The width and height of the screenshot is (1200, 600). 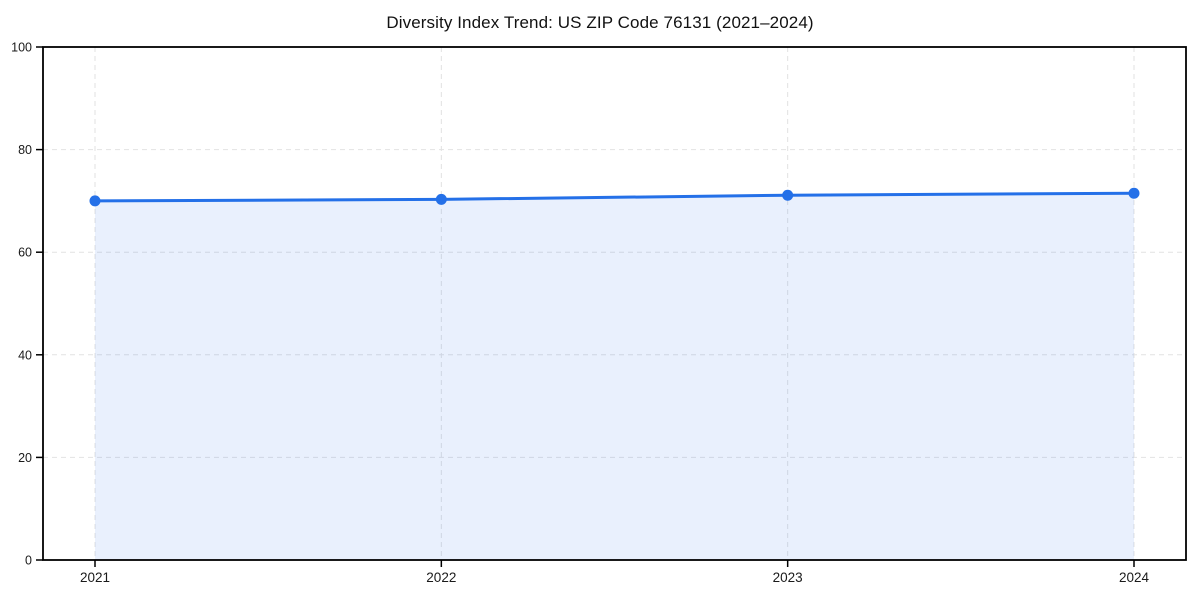 I want to click on y-tick-label: 0, so click(x=28, y=561).